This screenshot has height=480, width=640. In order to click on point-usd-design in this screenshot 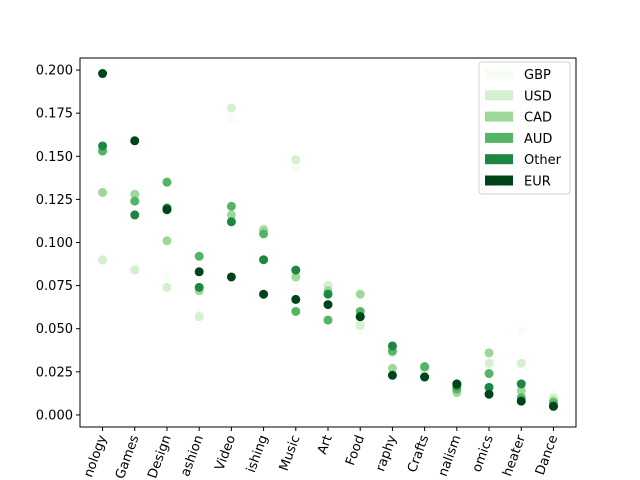, I will do `click(167, 287)`.